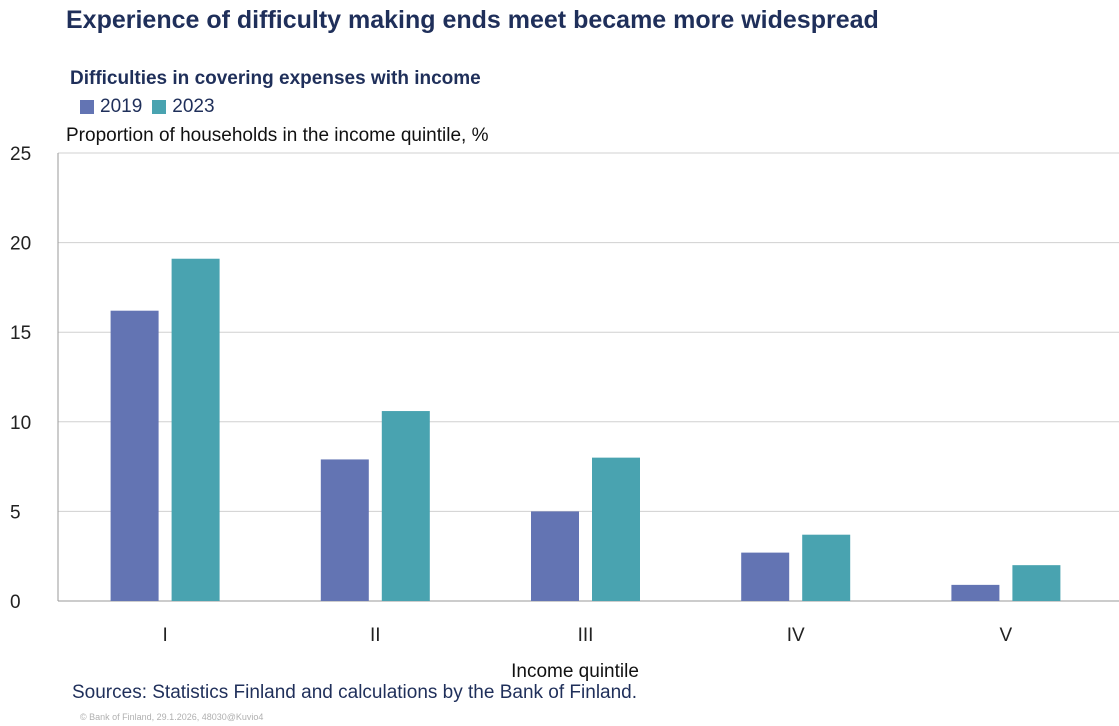 The width and height of the screenshot is (1119, 726). I want to click on x-tick-label: II, so click(375, 635).